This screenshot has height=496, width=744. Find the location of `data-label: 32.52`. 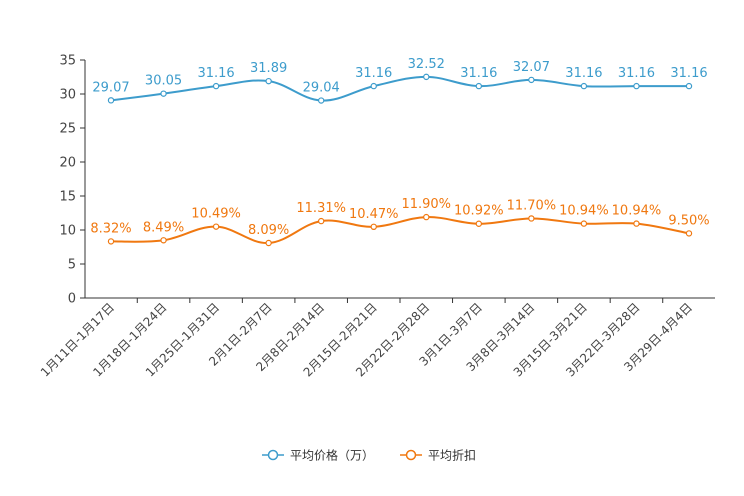

data-label: 32.52 is located at coordinates (426, 64).